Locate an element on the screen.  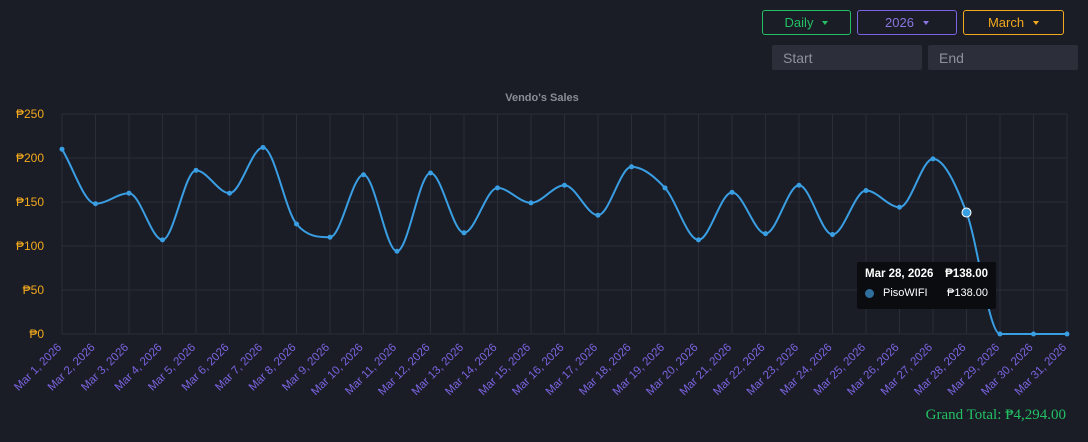
period-dropdown-label: Daily is located at coordinates (799, 22).